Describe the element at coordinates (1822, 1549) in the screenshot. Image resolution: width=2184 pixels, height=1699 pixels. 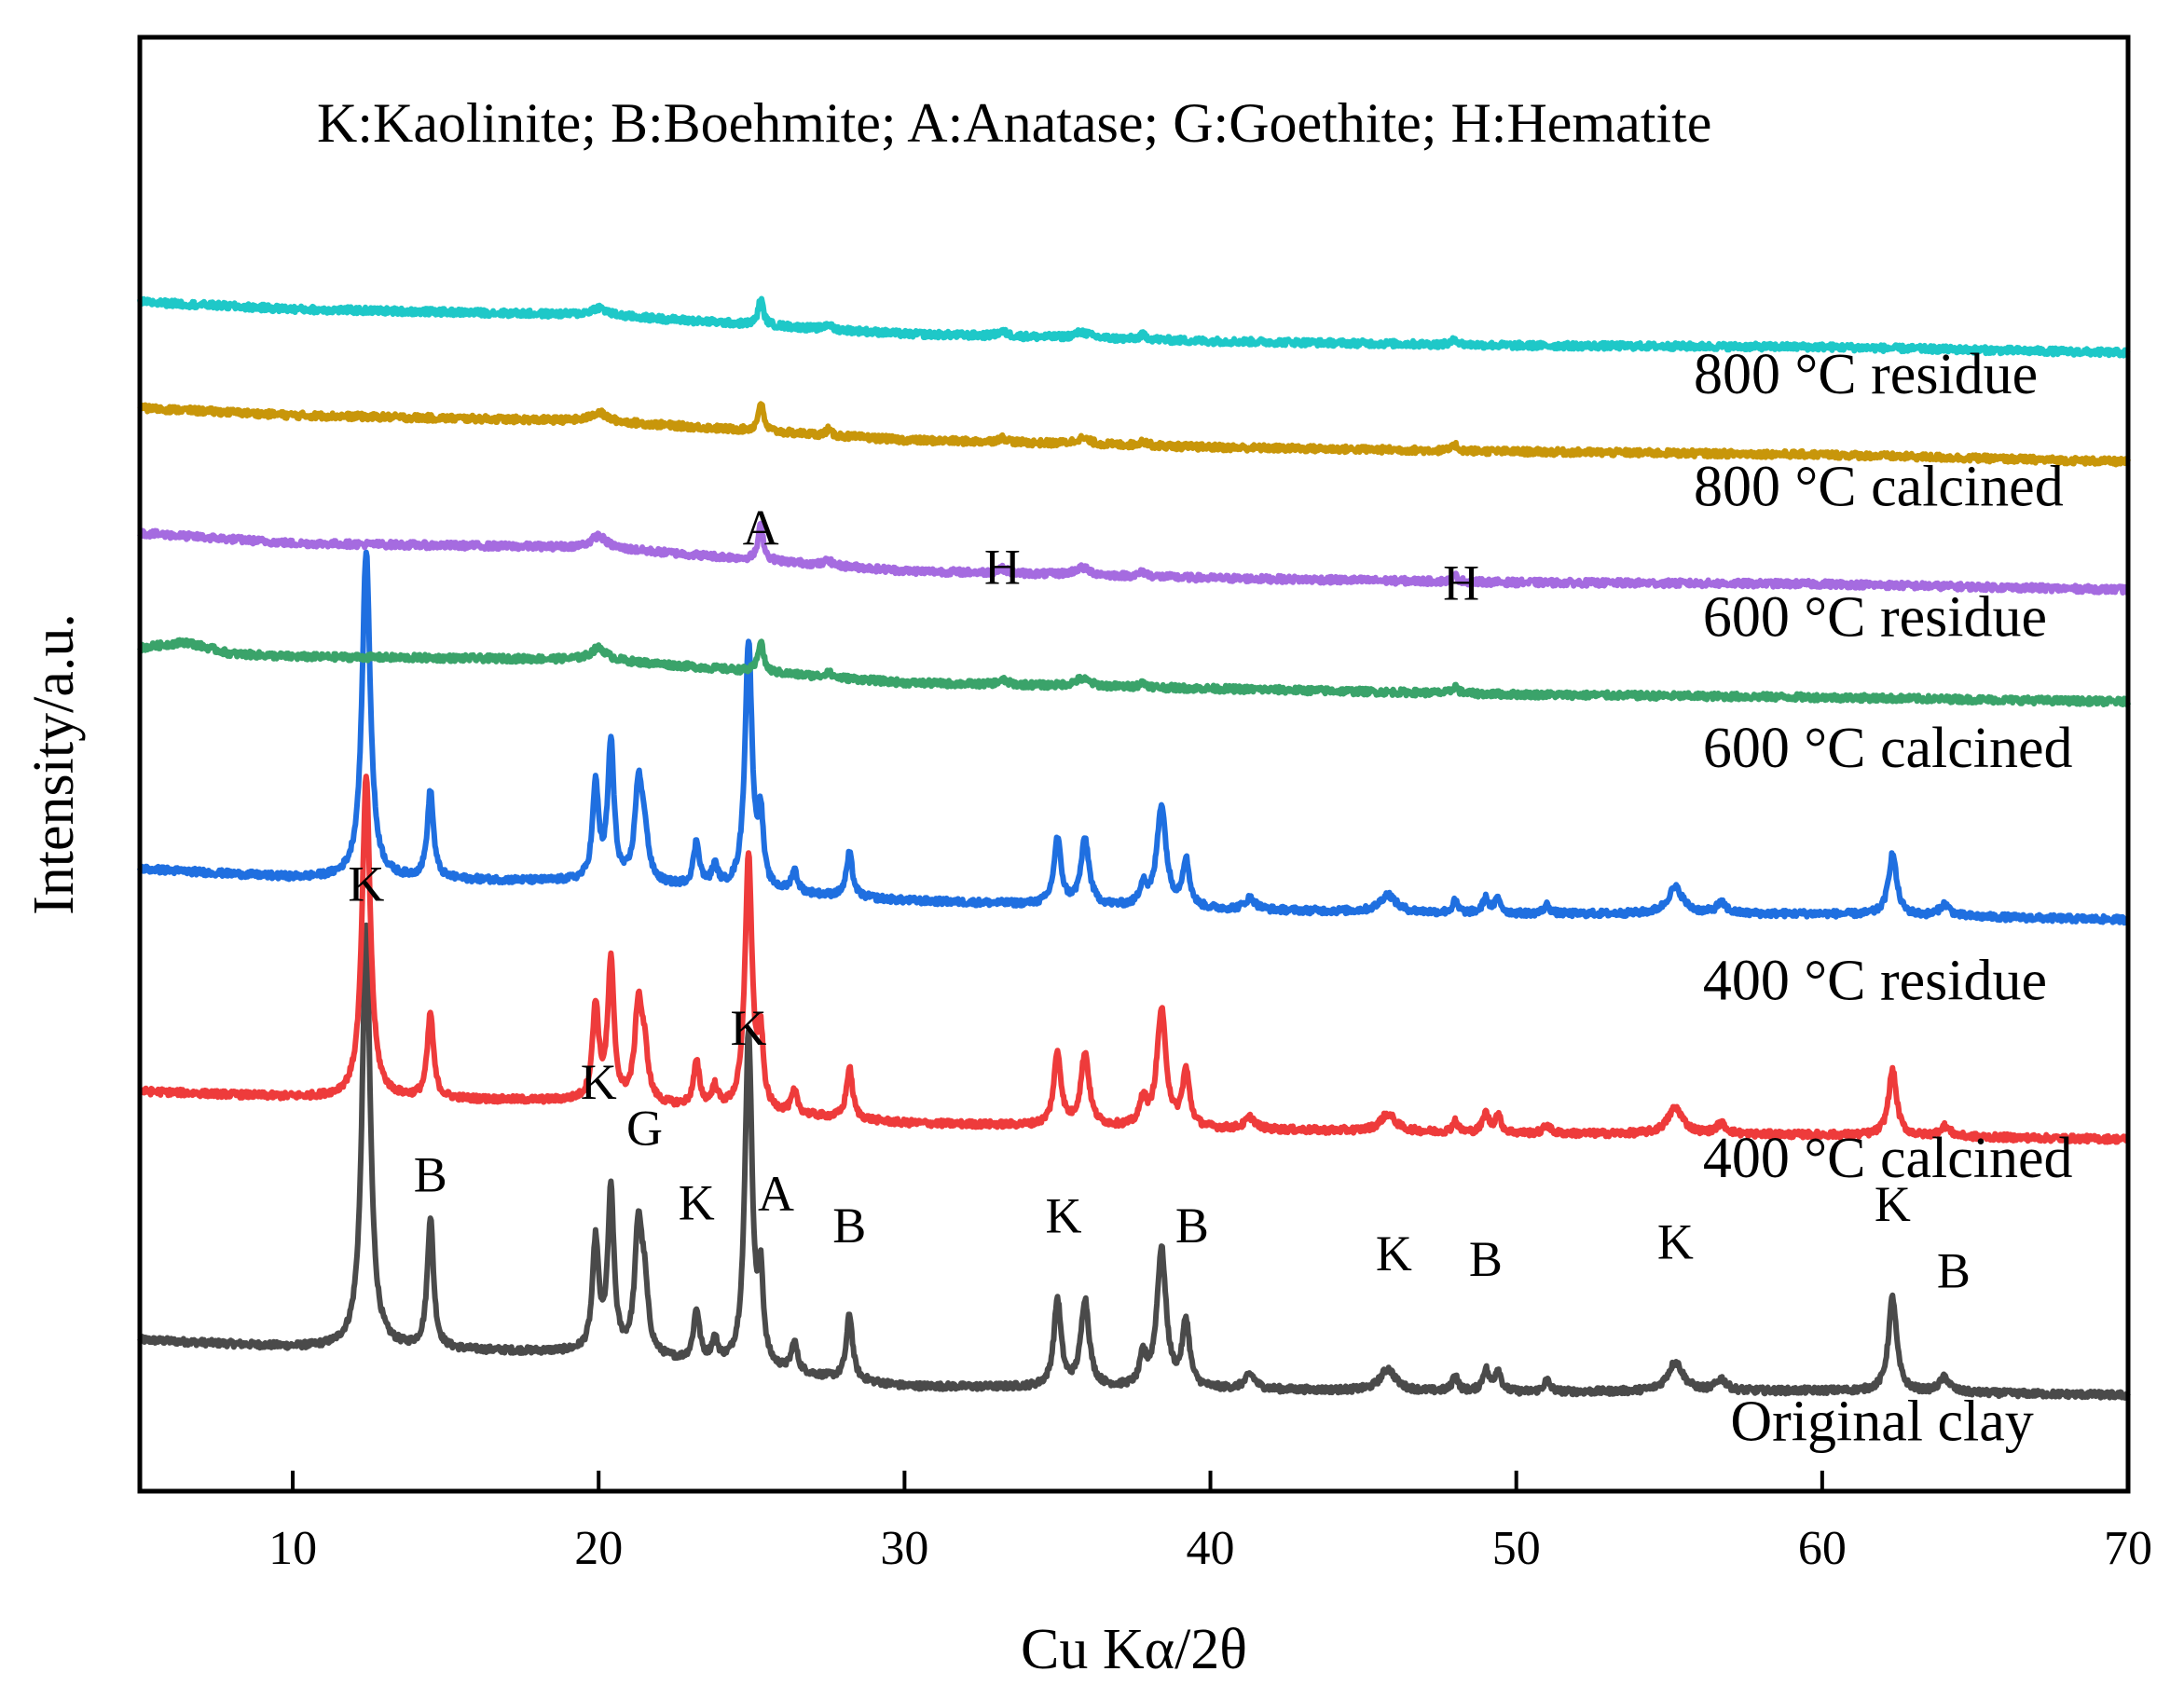
I see `x-tick-label: 60` at that location.